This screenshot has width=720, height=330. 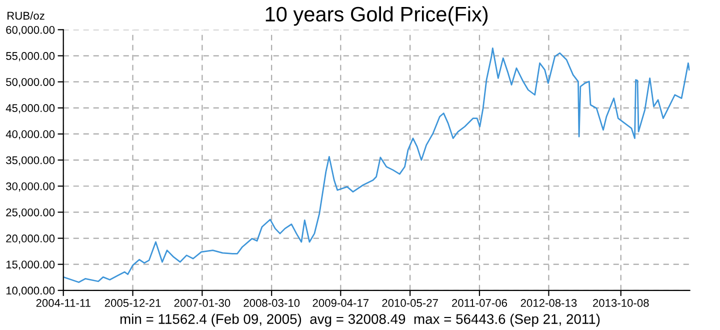 I want to click on text: min = 11562.4 (Feb 09, 2005) avg = 32008.49 max = 56443.6 (Sep 21, 2011), so click(x=360, y=320).